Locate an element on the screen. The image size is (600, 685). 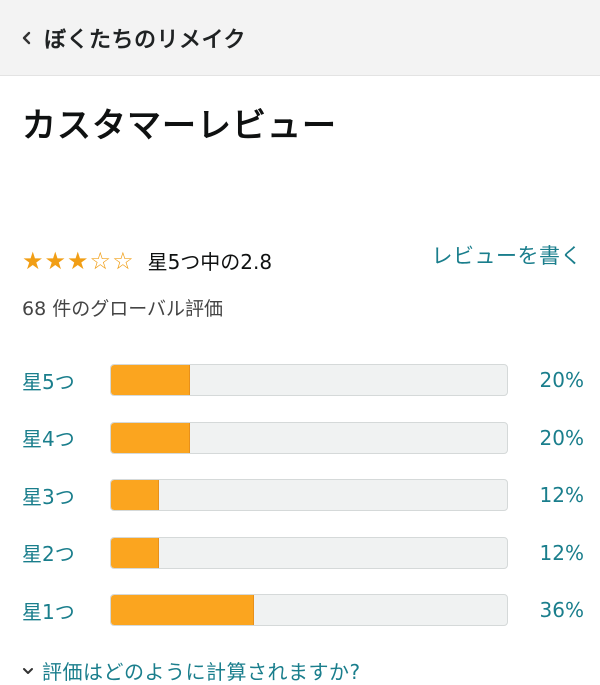
write-review-link: レビューを書く is located at coordinates (506, 256).